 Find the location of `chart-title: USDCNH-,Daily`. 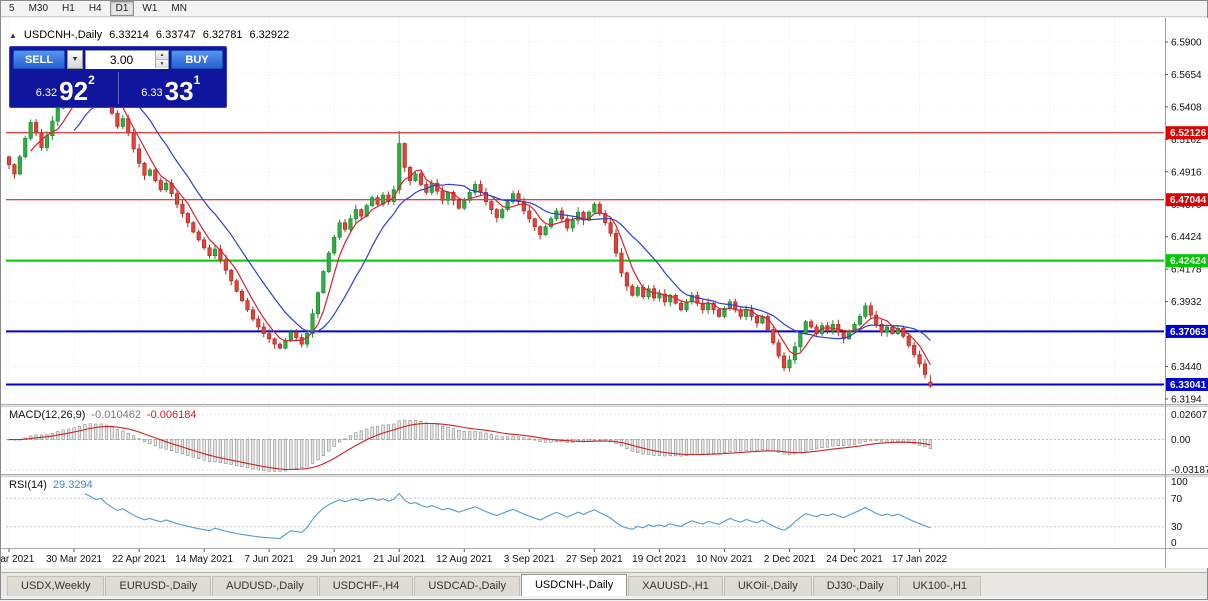

chart-title: USDCNH-,Daily is located at coordinates (63, 35).